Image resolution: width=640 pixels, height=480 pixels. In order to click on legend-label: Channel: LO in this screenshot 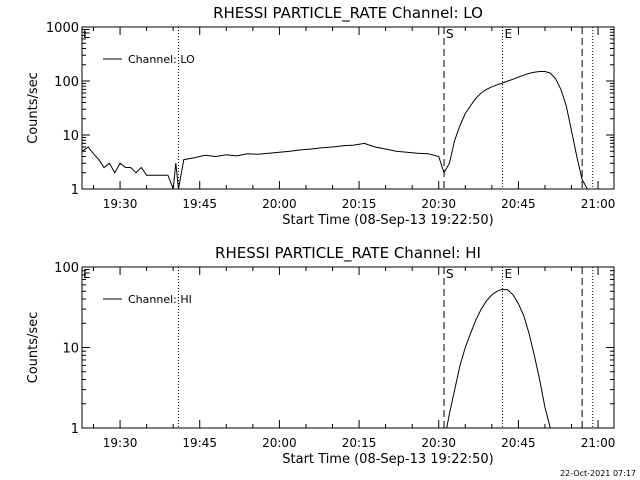, I will do `click(161, 59)`.